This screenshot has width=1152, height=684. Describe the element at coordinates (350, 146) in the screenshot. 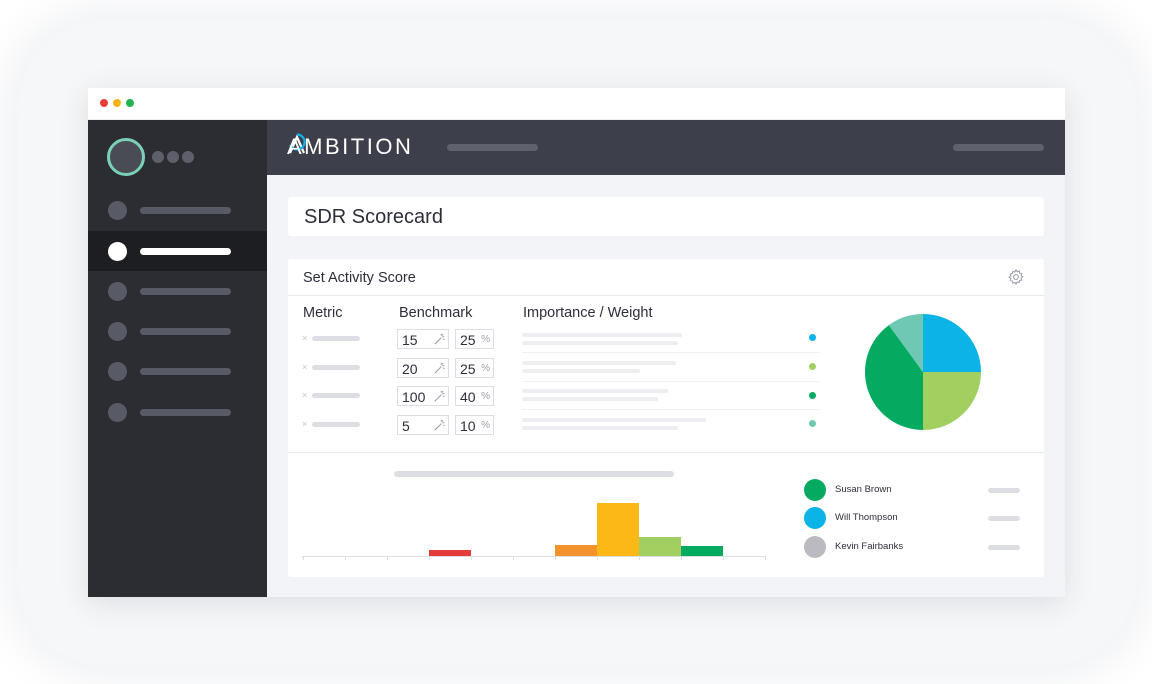

I see `brand-logo: AMBITION` at that location.